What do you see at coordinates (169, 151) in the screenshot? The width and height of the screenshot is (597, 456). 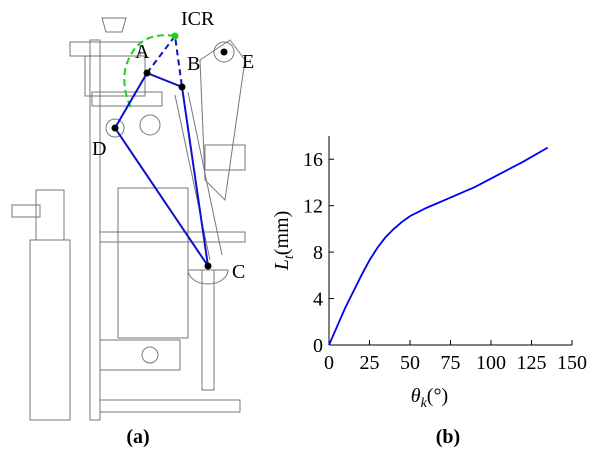 I see `joints` at bounding box center [169, 151].